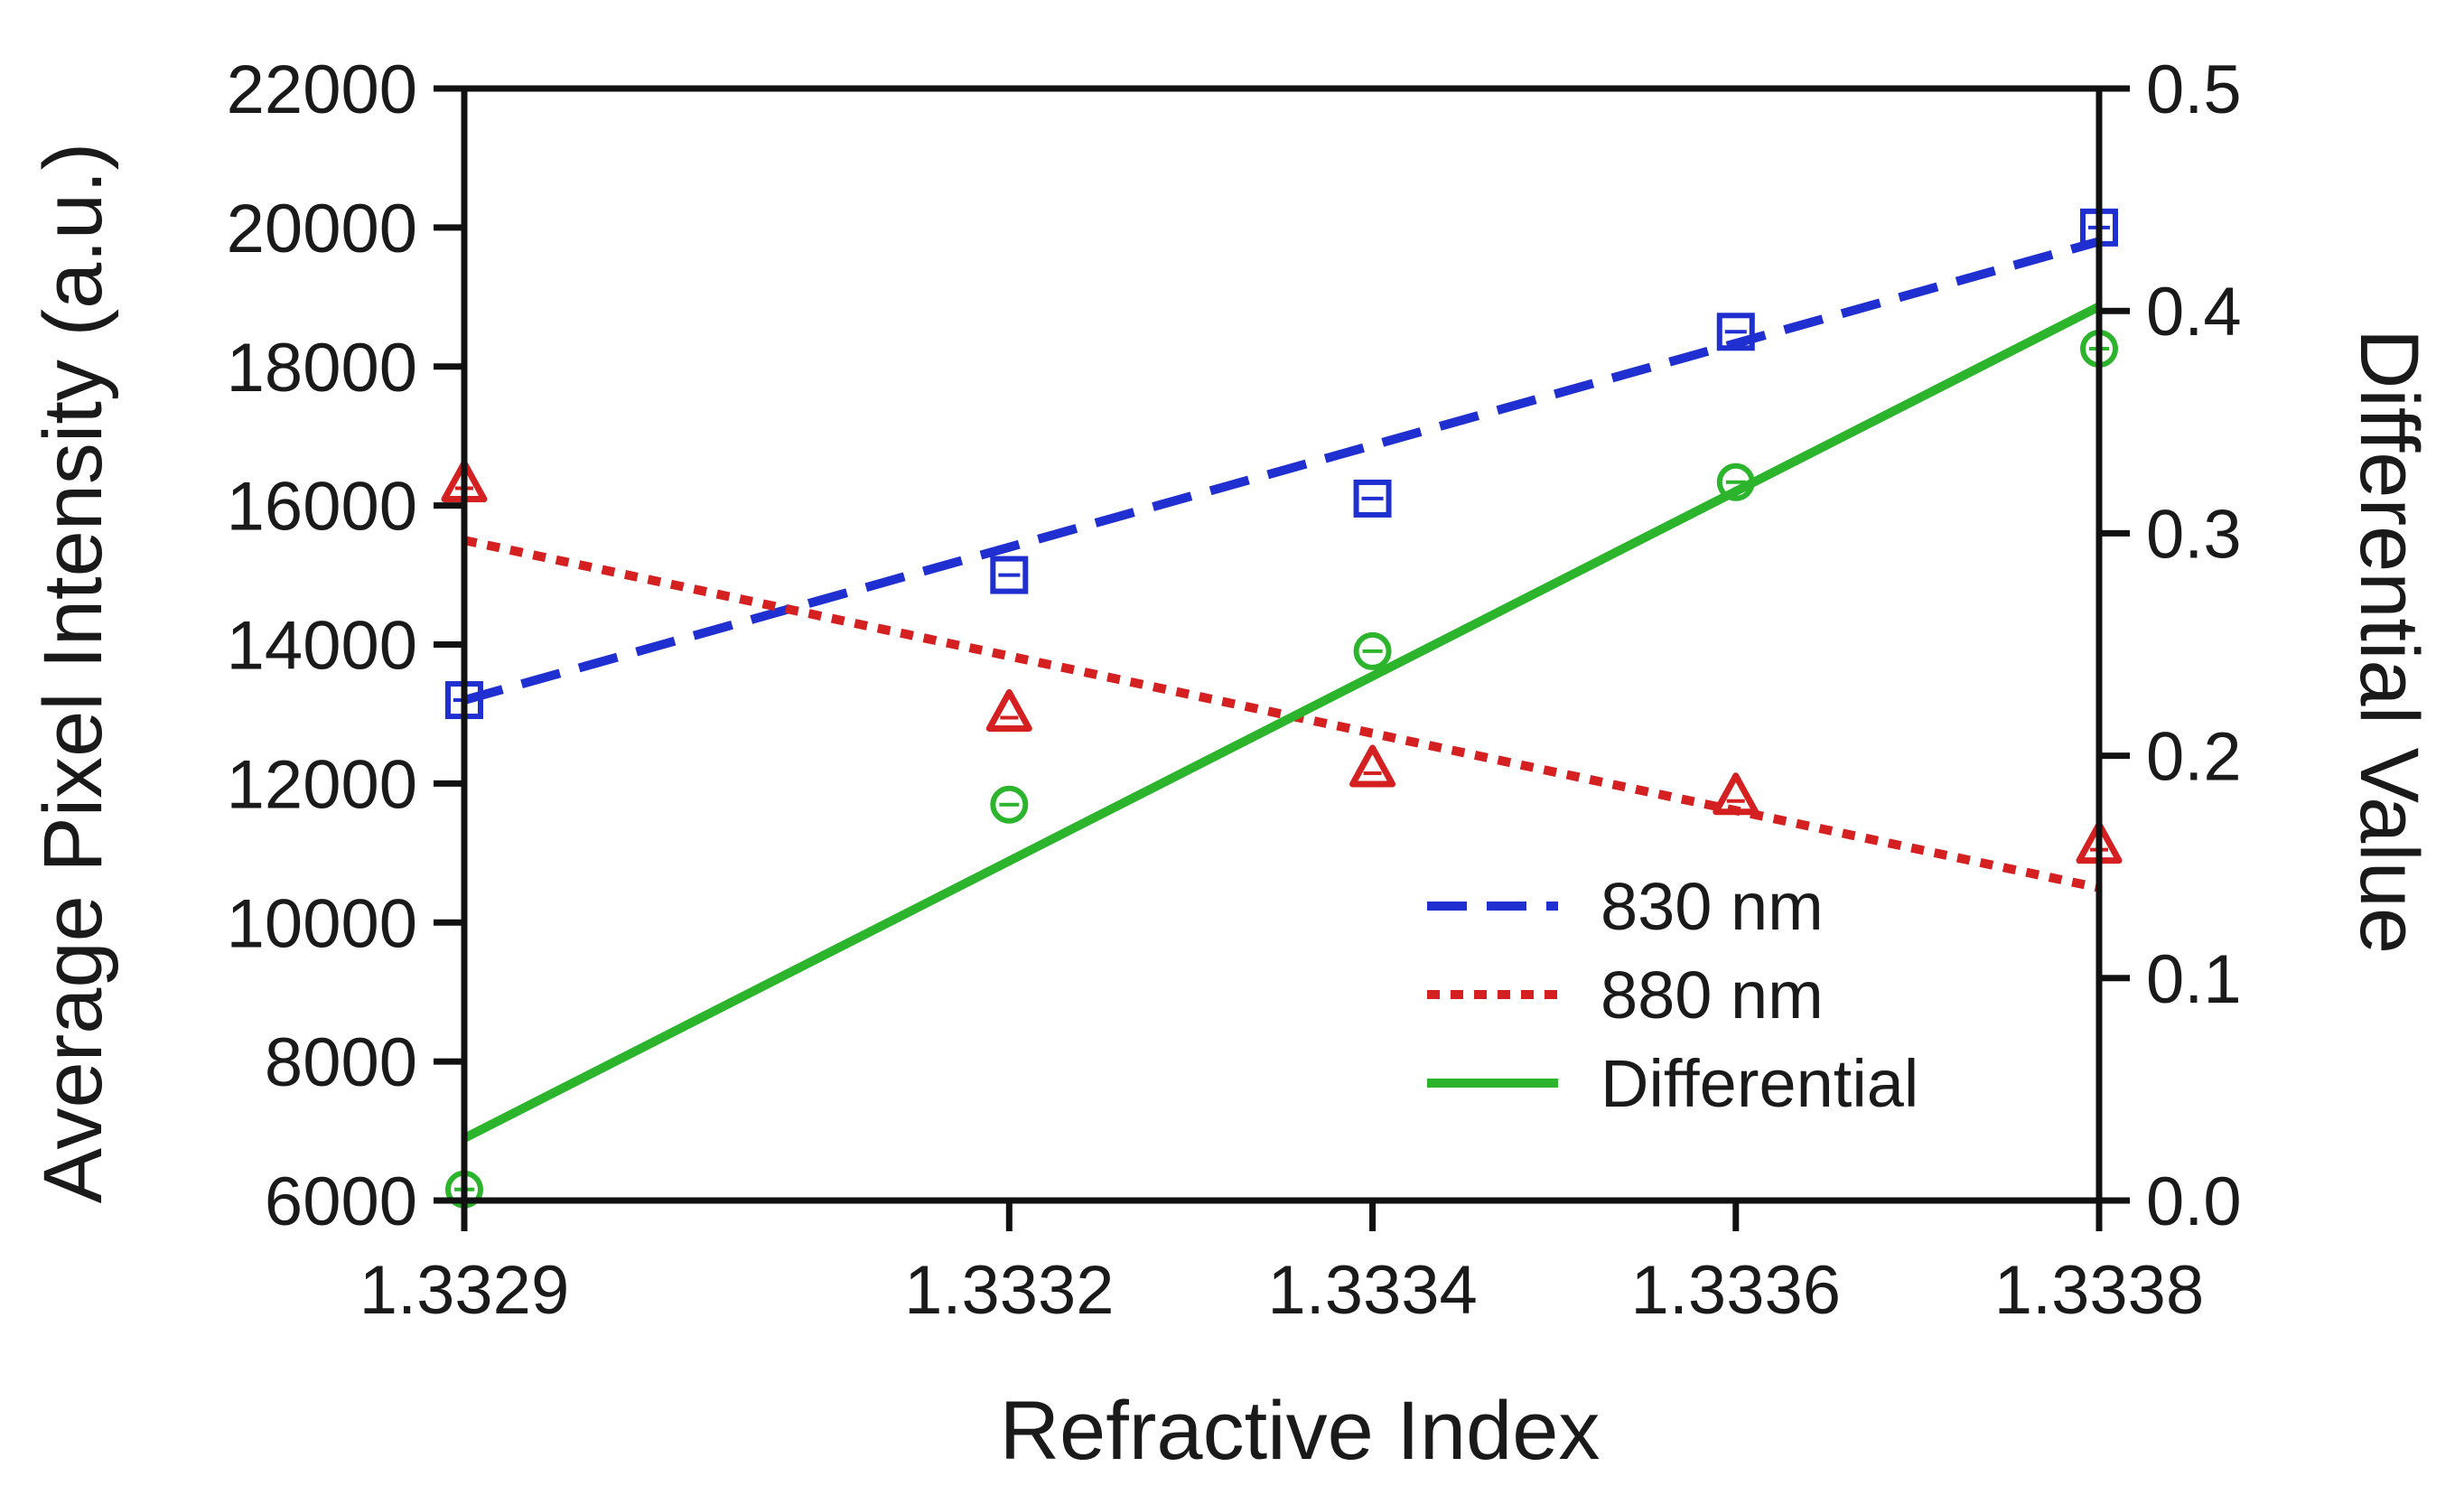 This screenshot has width=2464, height=1495. Describe the element at coordinates (2170, 645) in the screenshot. I see `y-axis-right: 0.0 0.1 0.2 0.3 0.4 0.5` at that location.